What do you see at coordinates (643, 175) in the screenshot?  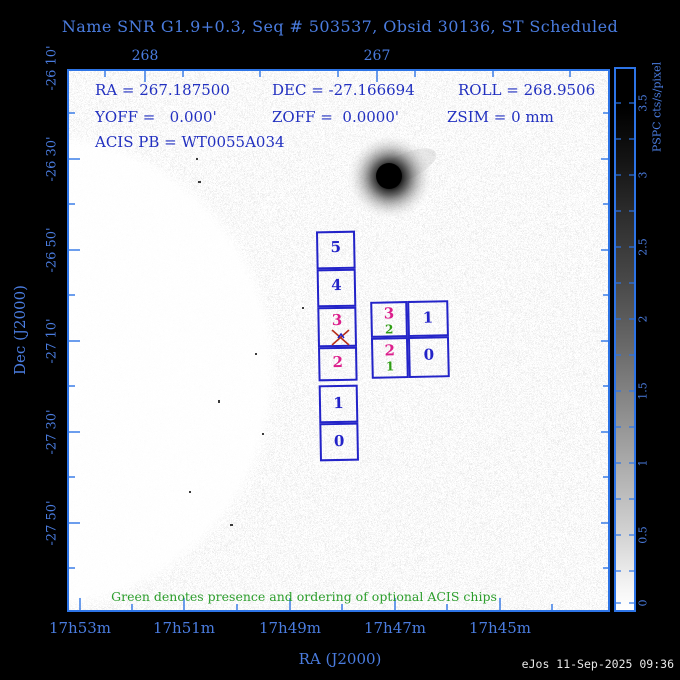 I see `colorbar-tick-label: 3` at bounding box center [643, 175].